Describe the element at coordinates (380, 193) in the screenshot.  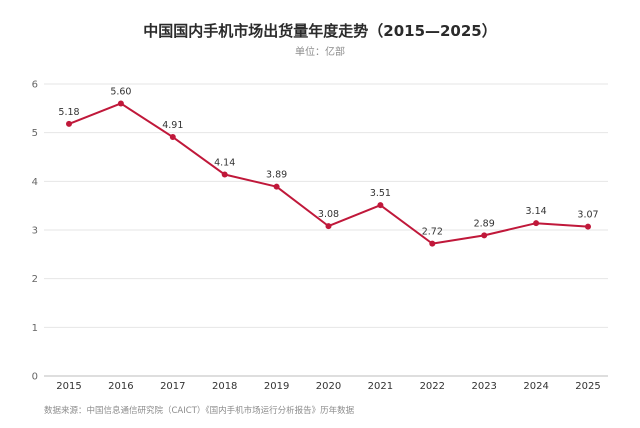
I see `data-label: 3.51` at that location.